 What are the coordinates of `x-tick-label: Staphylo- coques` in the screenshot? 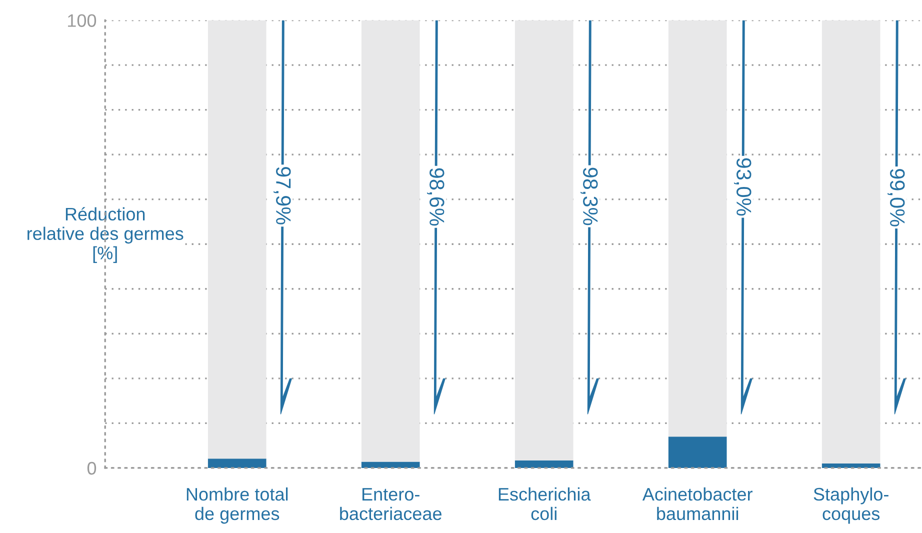 It's located at (851, 505).